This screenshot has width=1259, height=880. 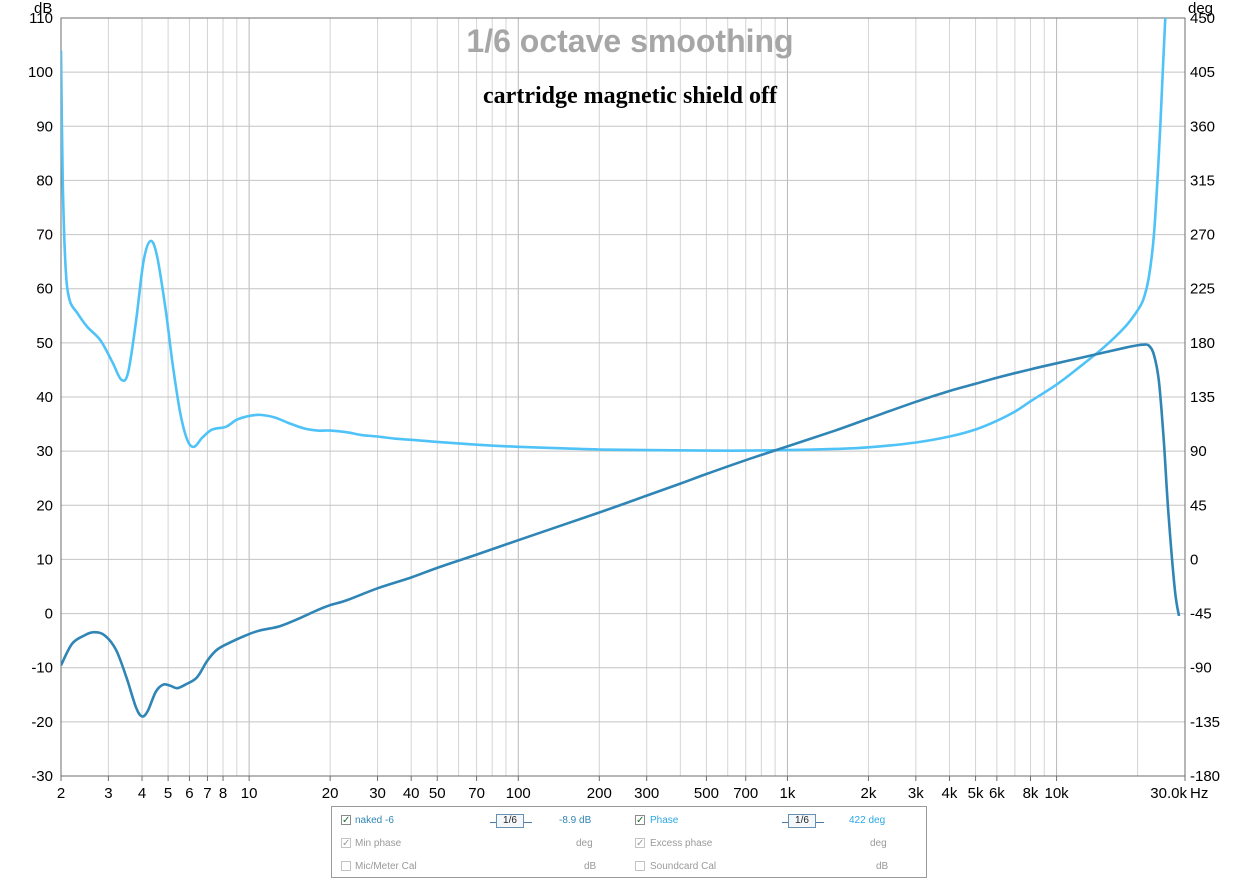 What do you see at coordinates (346, 843) in the screenshot?
I see `min-phase-checkbox: ✓` at bounding box center [346, 843].